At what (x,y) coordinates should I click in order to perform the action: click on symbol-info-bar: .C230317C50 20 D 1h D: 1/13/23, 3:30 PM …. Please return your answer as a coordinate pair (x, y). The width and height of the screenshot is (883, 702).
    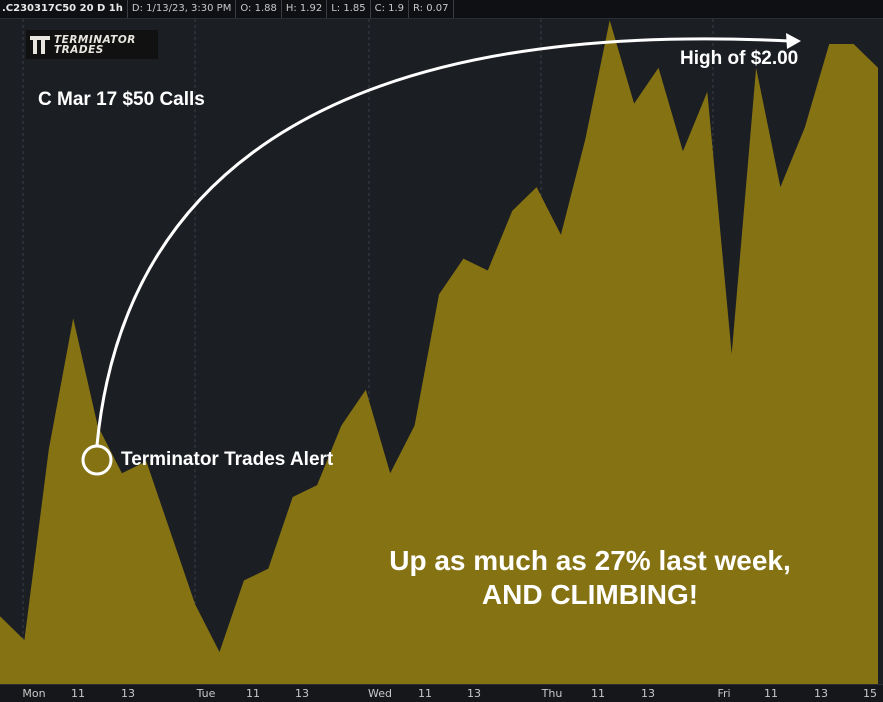
    Looking at the image, I should click on (441, 9).